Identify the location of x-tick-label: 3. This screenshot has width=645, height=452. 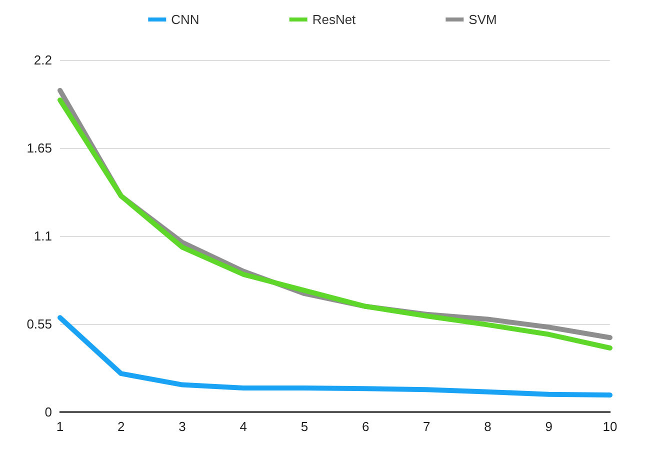
(182, 426).